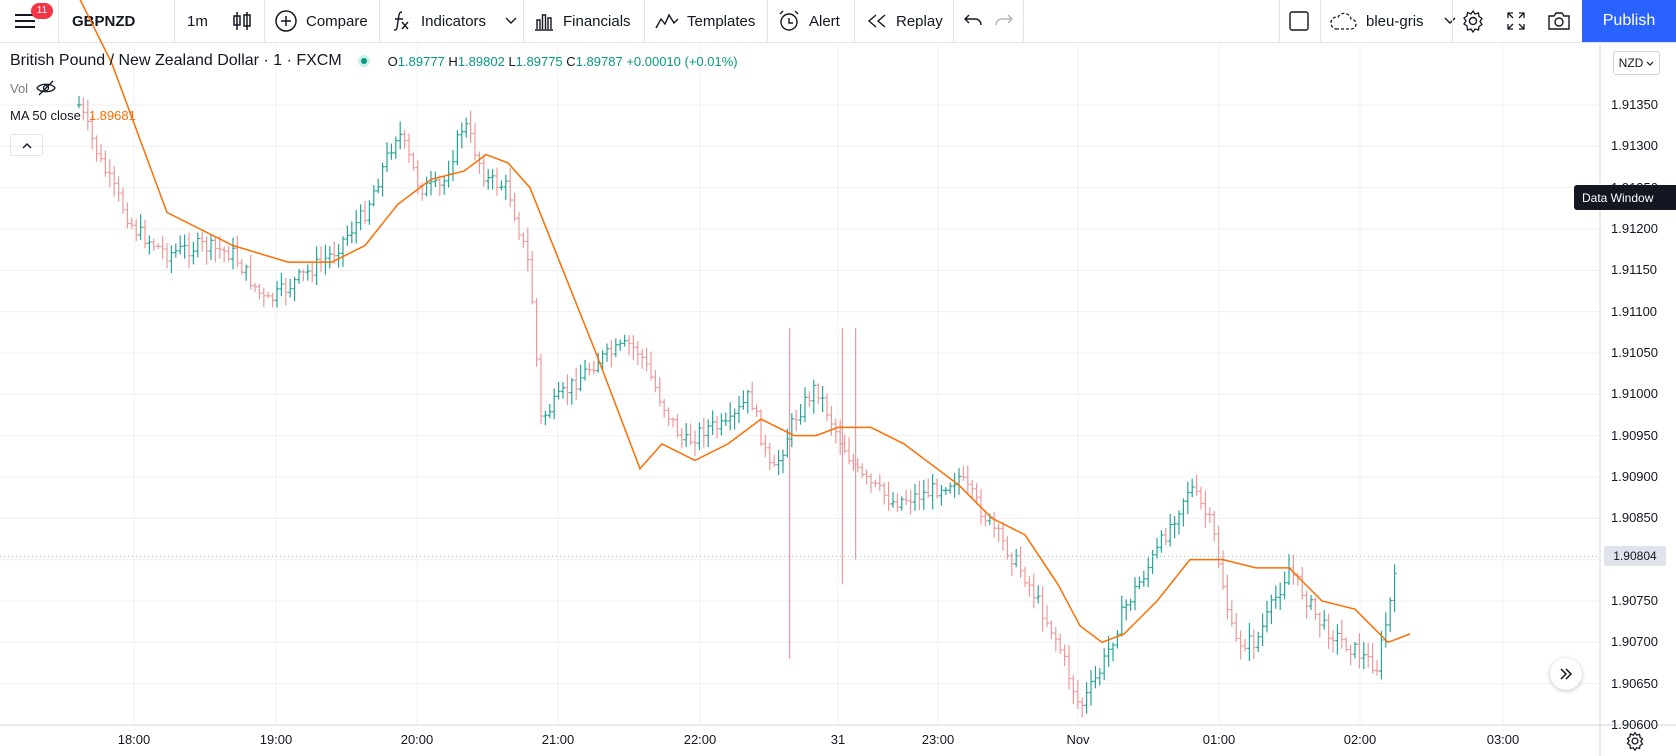 This screenshot has height=756, width=1676. Describe the element at coordinates (808, 21) in the screenshot. I see `alert-button: Alert` at that location.